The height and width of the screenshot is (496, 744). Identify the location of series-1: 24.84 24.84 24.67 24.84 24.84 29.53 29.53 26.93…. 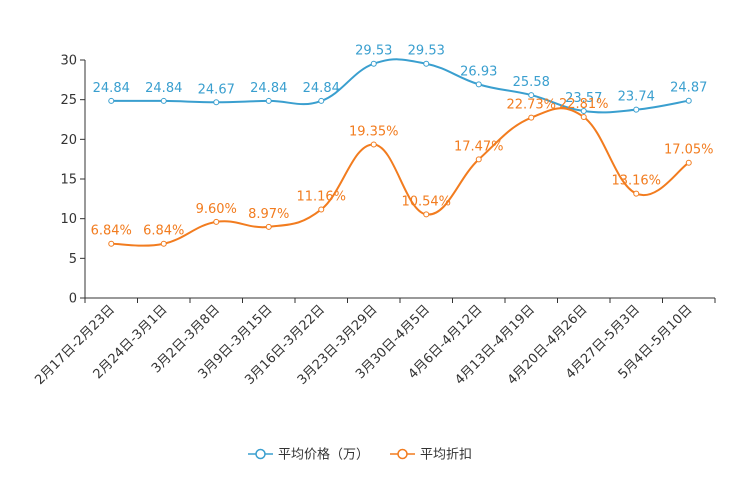
(400, 79).